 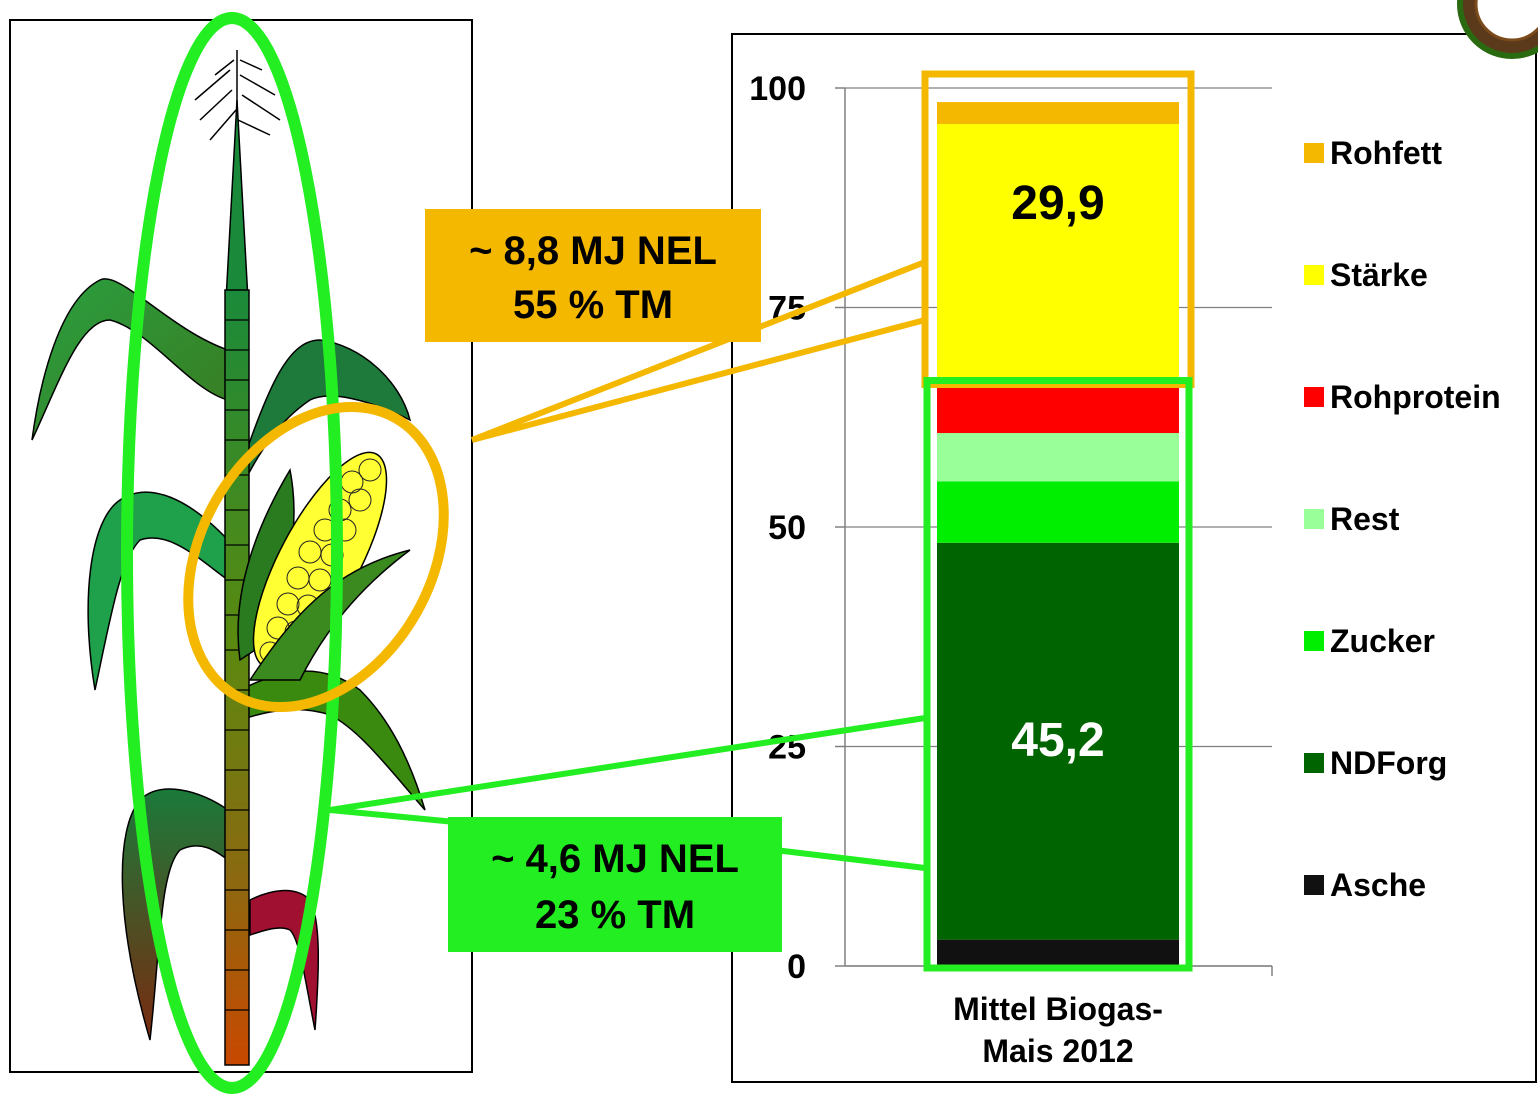 I want to click on bar-segment-zucker, so click(x=1058, y=512).